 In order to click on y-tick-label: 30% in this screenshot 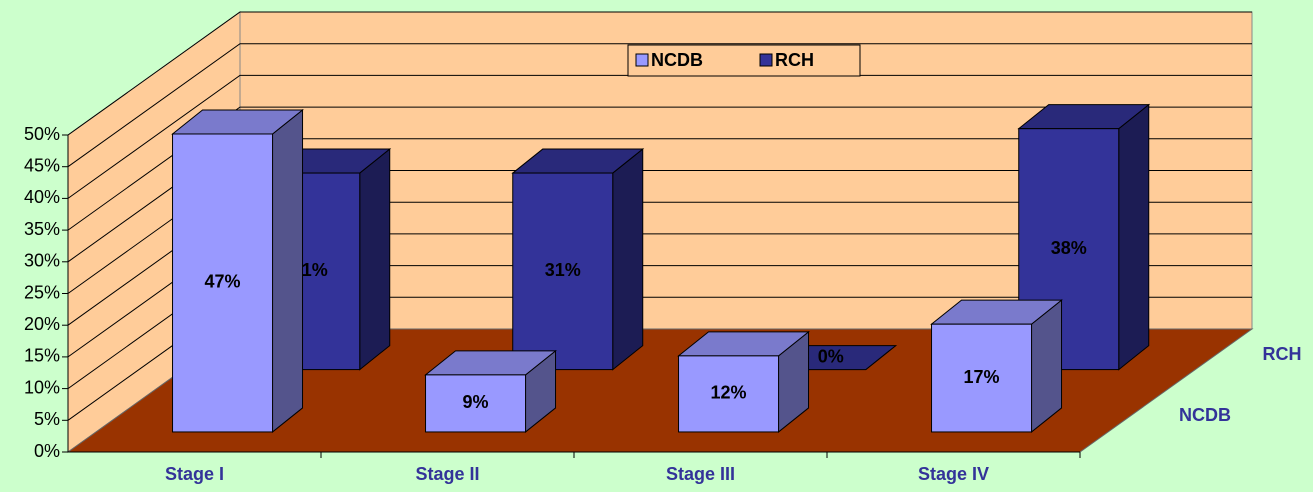, I will do `click(42, 261)`.